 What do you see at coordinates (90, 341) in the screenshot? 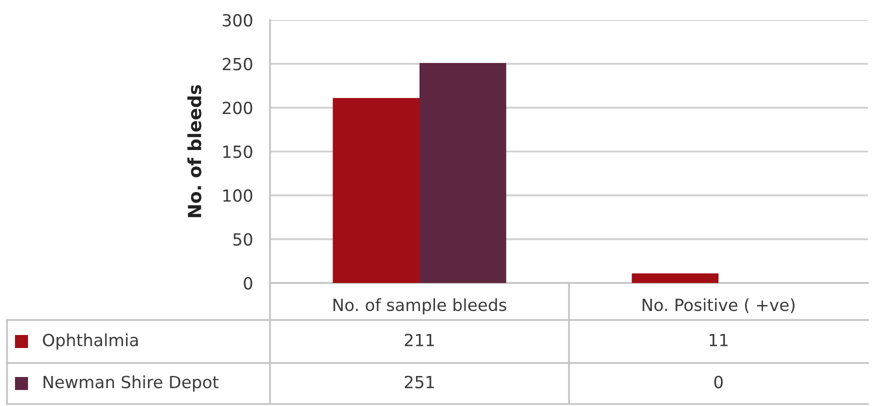
I see `legend-label: Ophthalmia` at bounding box center [90, 341].